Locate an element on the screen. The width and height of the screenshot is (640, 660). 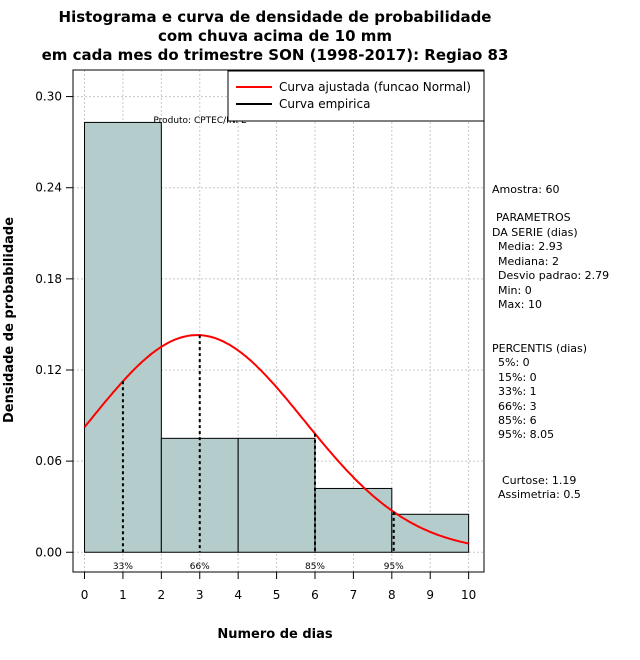
stat-assimetria: Assimetria: 0.5 is located at coordinates (539, 494).